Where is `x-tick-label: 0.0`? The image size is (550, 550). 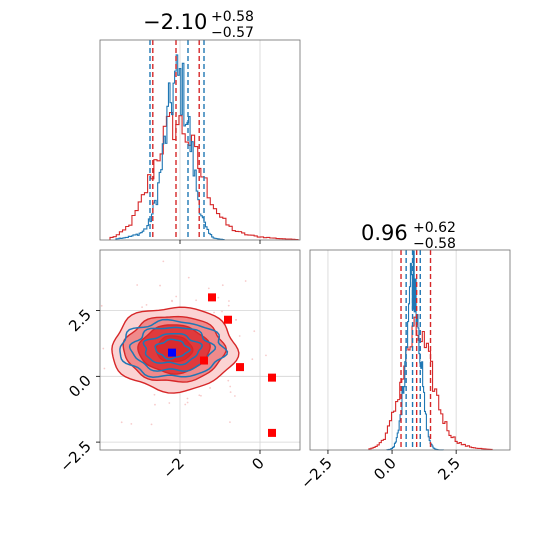 x-tick-label: 0.0 is located at coordinates (385, 469).